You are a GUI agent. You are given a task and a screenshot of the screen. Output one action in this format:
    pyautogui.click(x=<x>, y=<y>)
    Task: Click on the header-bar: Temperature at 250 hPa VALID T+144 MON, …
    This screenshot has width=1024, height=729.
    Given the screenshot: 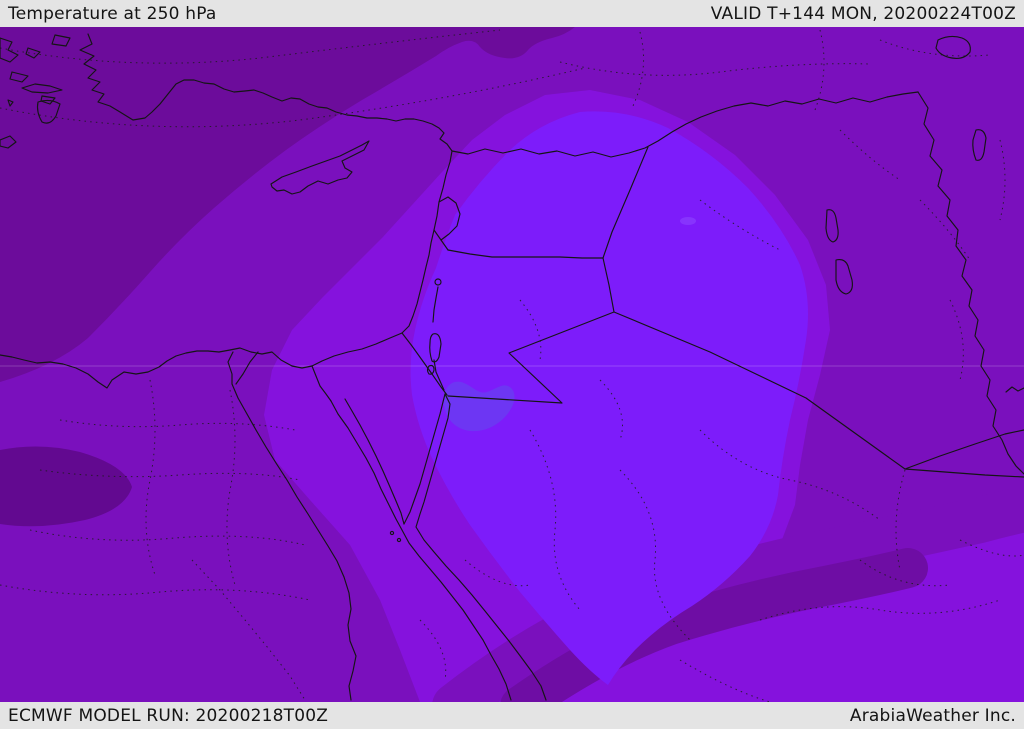 What is the action you would take?
    pyautogui.click(x=512, y=13)
    